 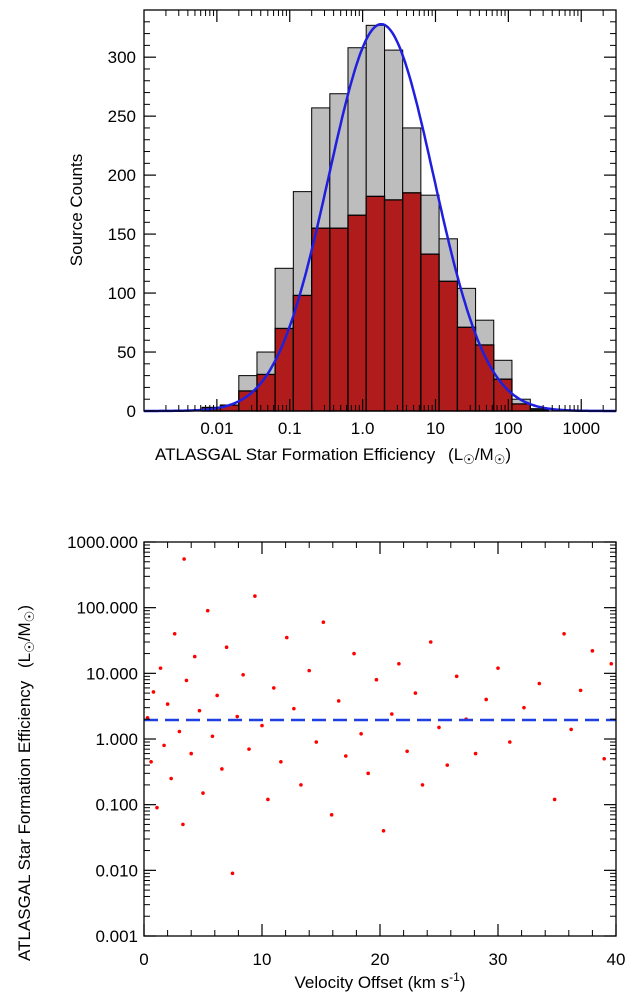 What do you see at coordinates (24, 631) in the screenshot?
I see `scatter-y-unit-mid: /M` at bounding box center [24, 631].